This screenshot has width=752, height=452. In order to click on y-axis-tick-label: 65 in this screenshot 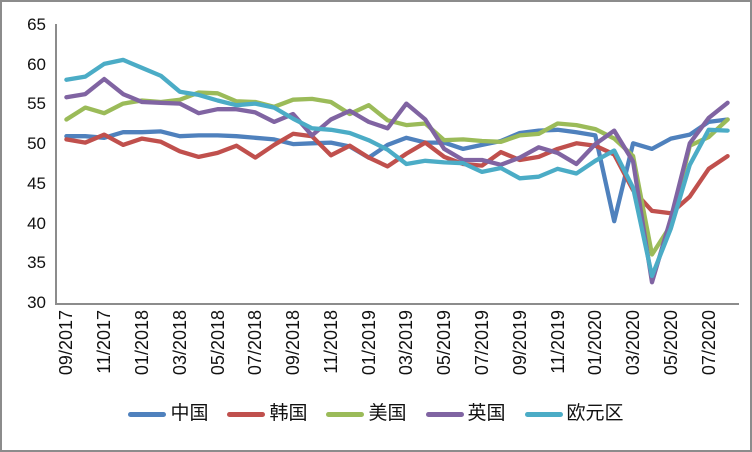, I will do `click(36, 24)`.